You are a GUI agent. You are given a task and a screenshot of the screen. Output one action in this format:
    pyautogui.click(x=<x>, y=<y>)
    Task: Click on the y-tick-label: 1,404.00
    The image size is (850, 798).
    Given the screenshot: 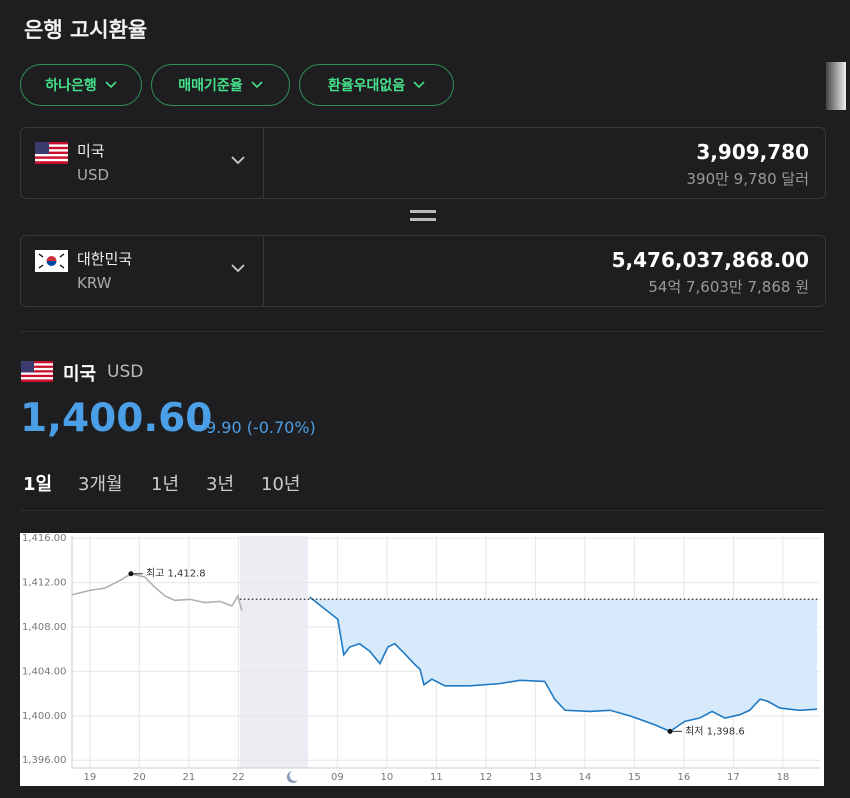 What is the action you would take?
    pyautogui.click(x=44, y=671)
    